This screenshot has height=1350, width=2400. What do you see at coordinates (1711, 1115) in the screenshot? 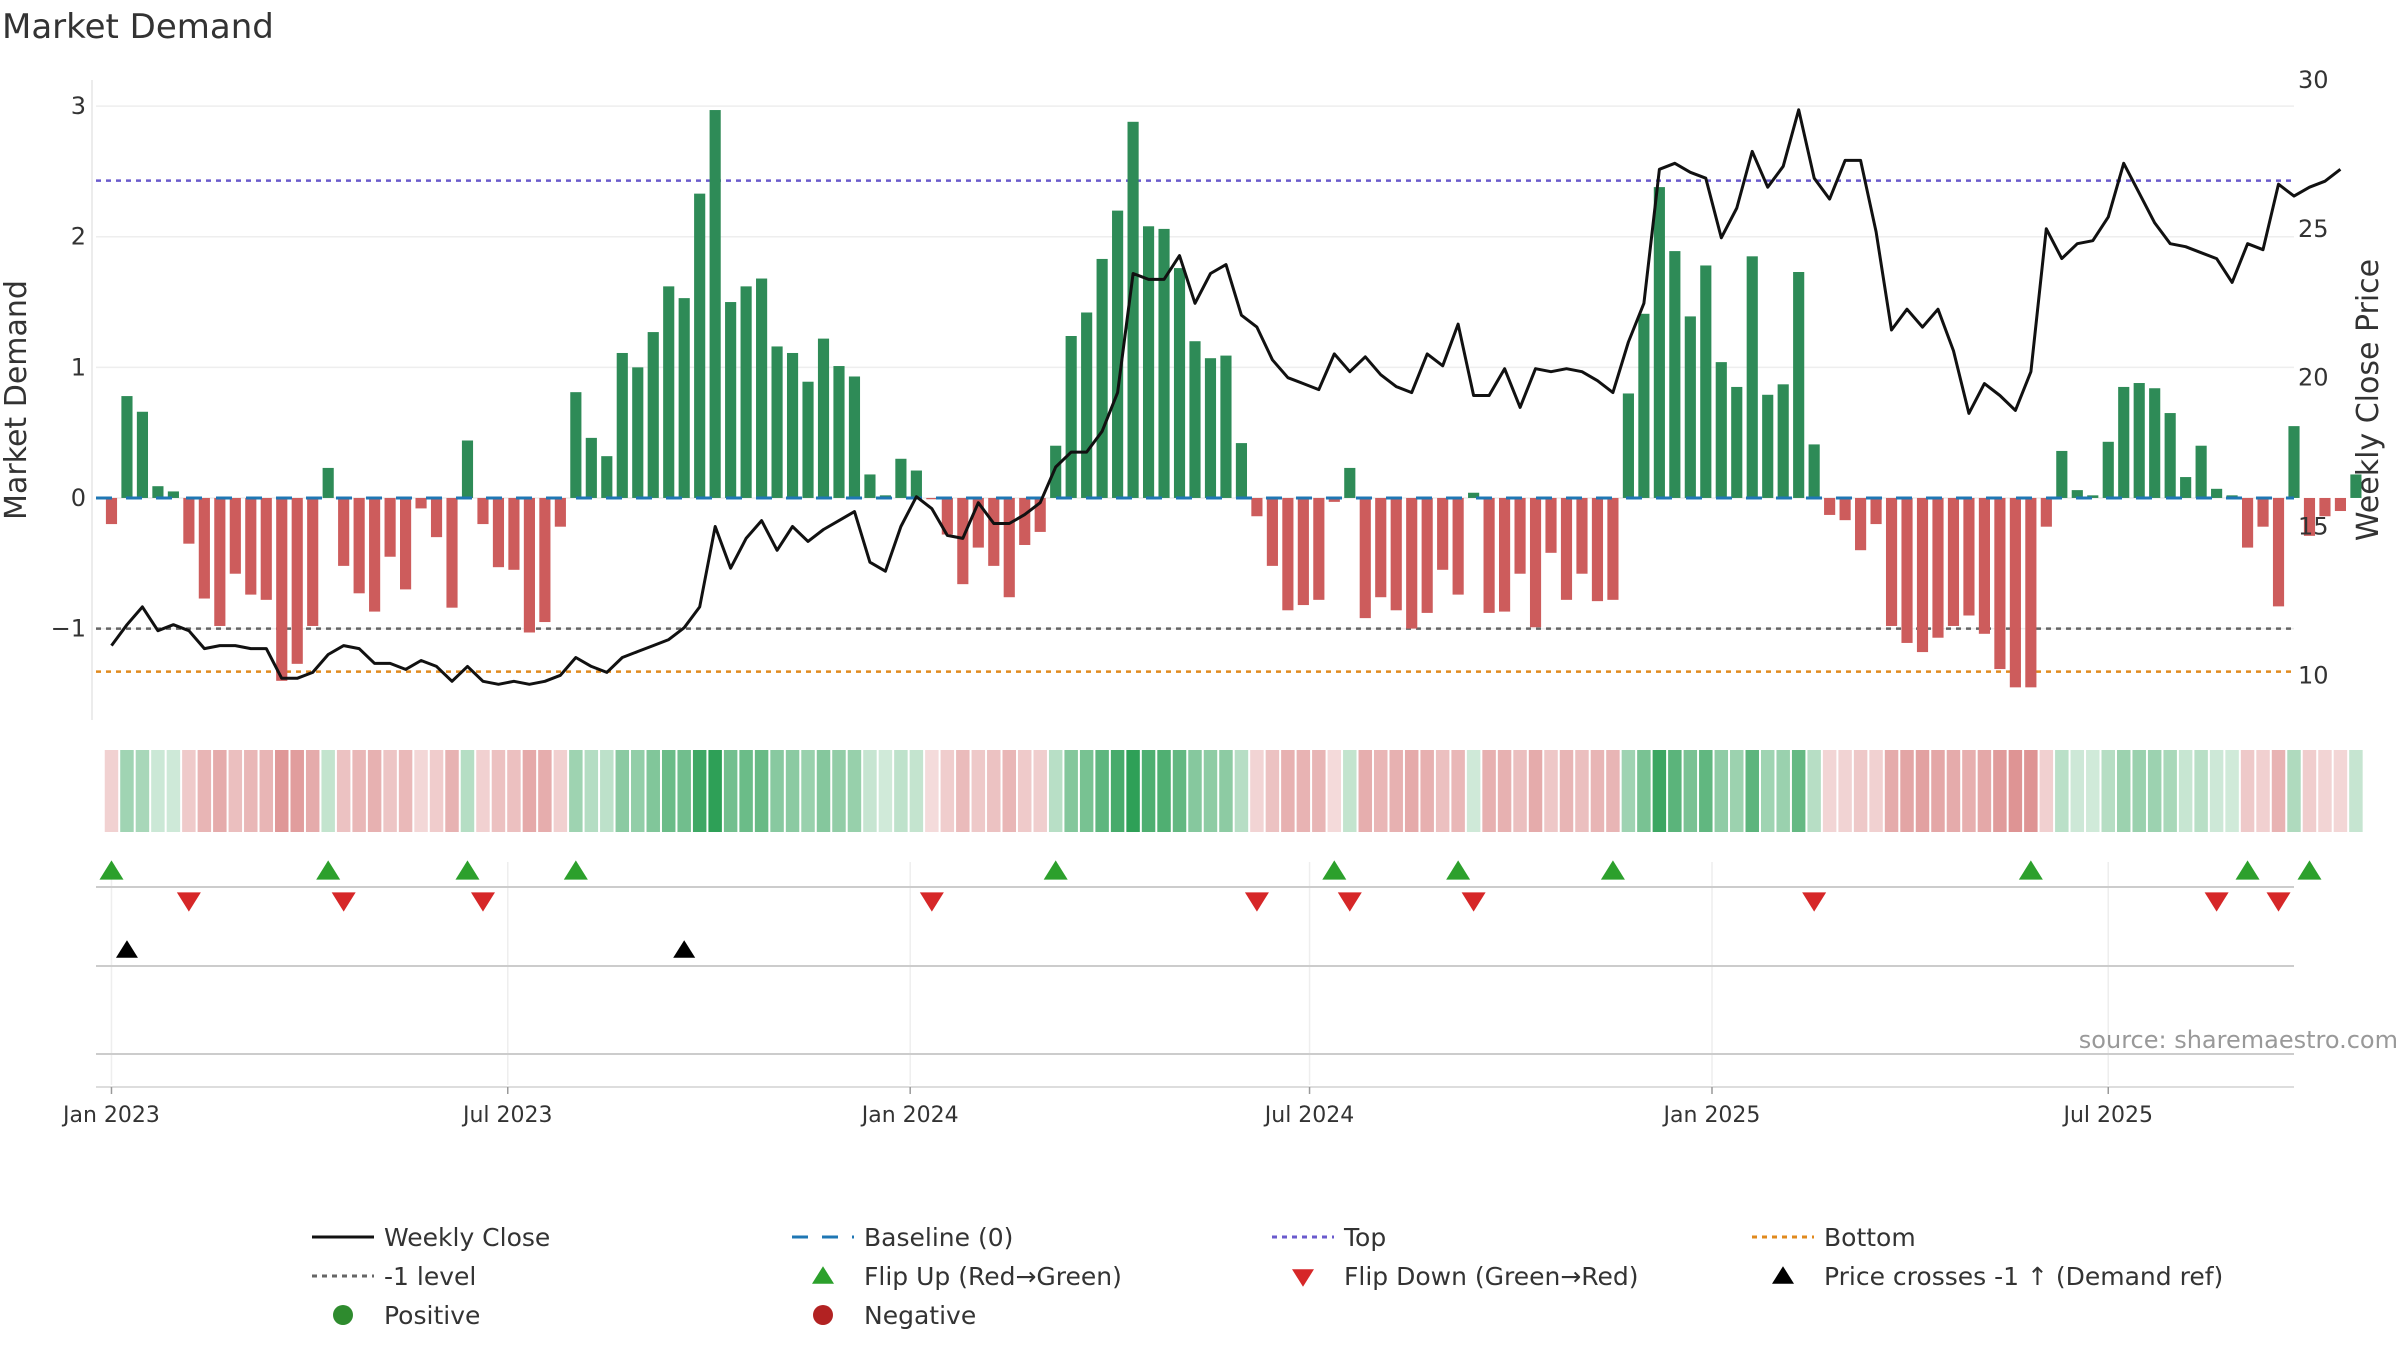
I see `x-tick-label: Jan 2025` at bounding box center [1711, 1115].